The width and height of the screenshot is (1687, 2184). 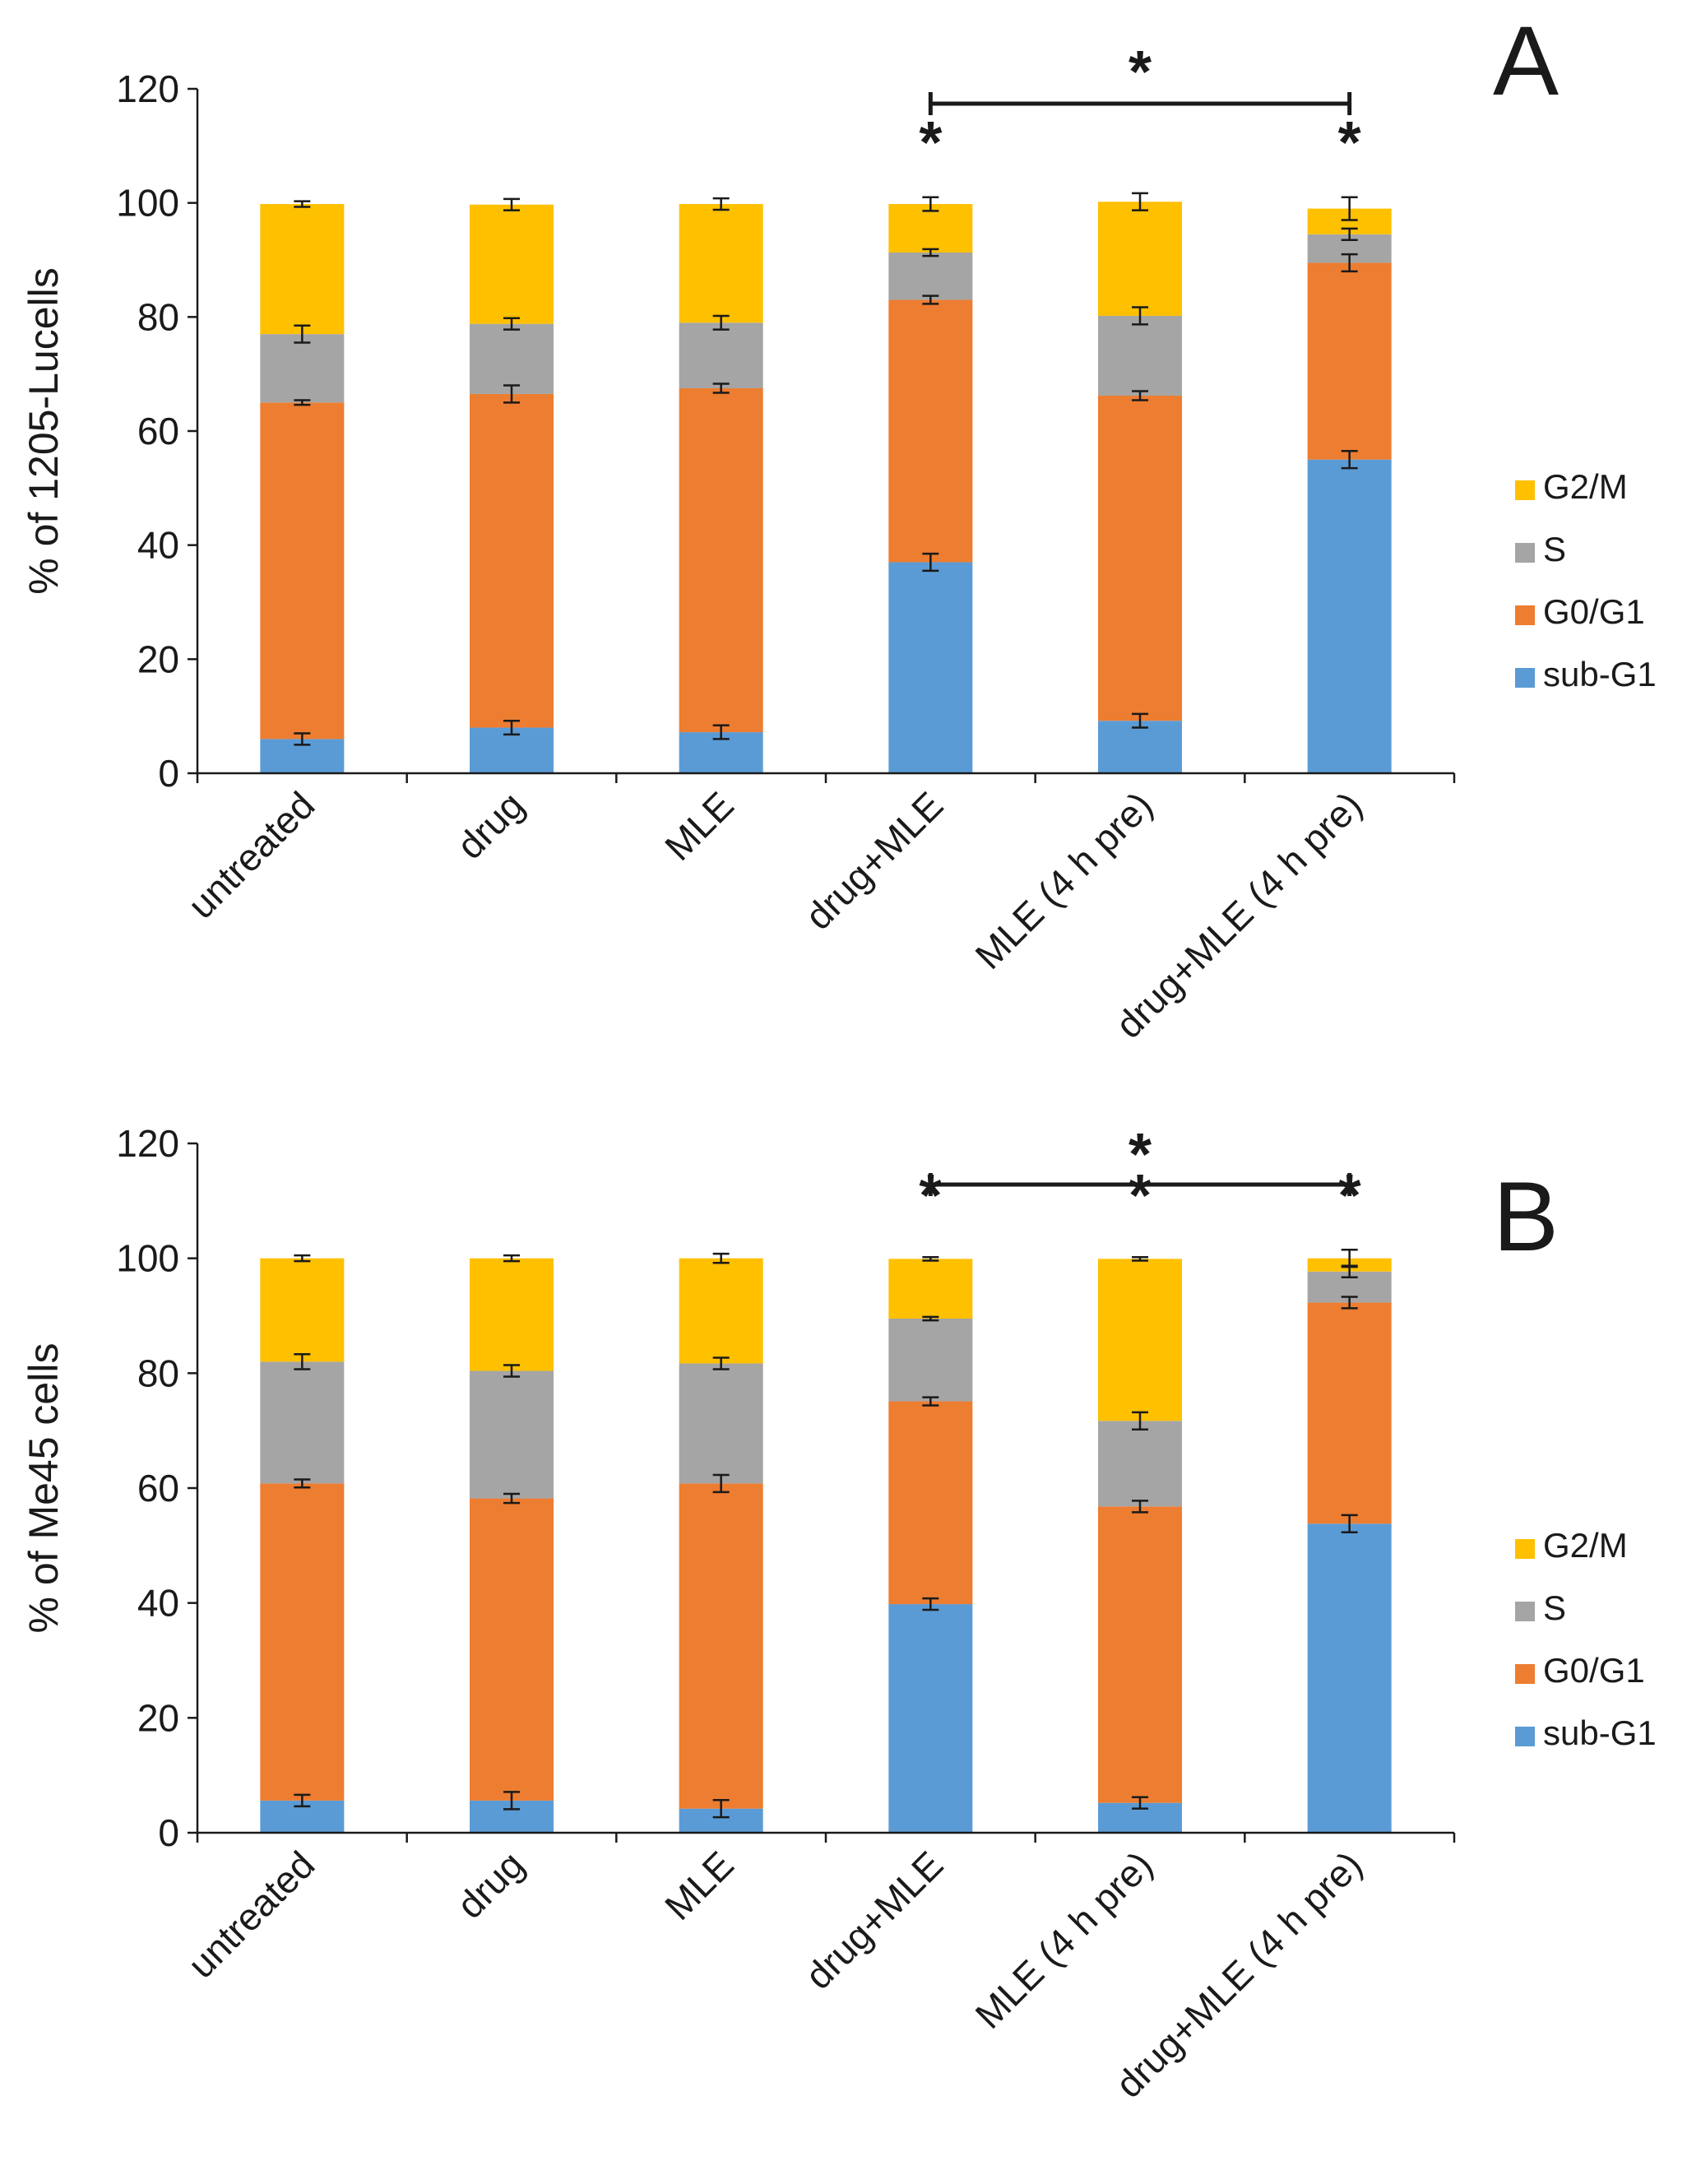 I want to click on y-axis-label: % of 1205-Lucells, so click(x=44, y=430).